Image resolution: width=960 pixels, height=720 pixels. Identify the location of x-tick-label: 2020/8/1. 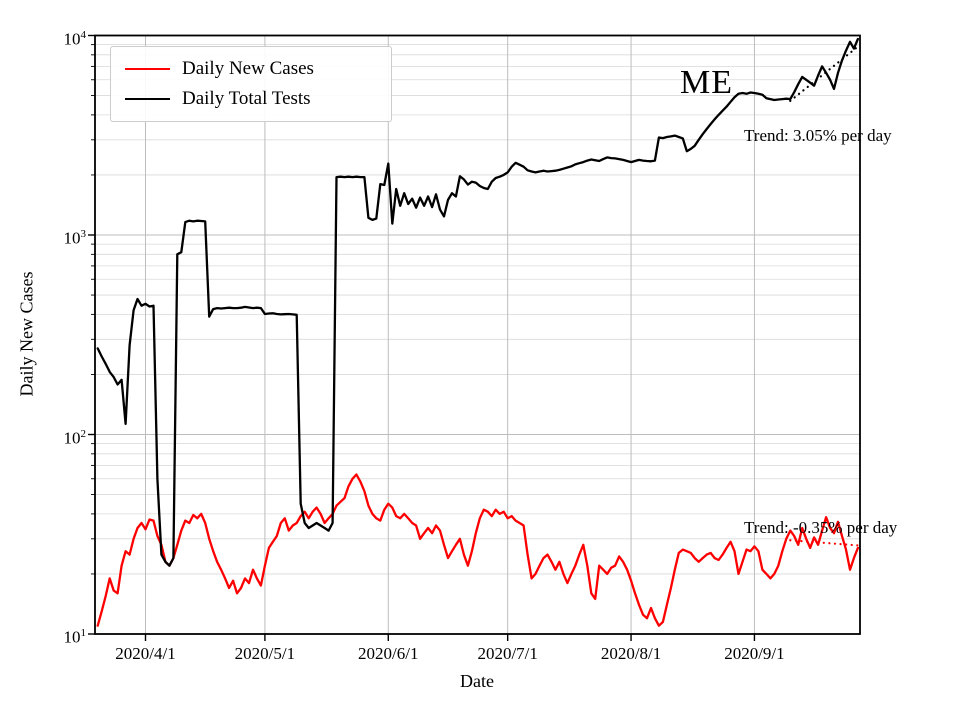
(631, 653).